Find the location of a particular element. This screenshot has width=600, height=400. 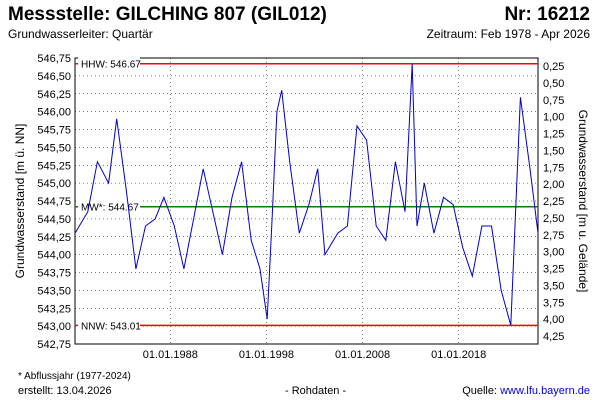

y-tick-label: 545,75 is located at coordinates (54, 131).